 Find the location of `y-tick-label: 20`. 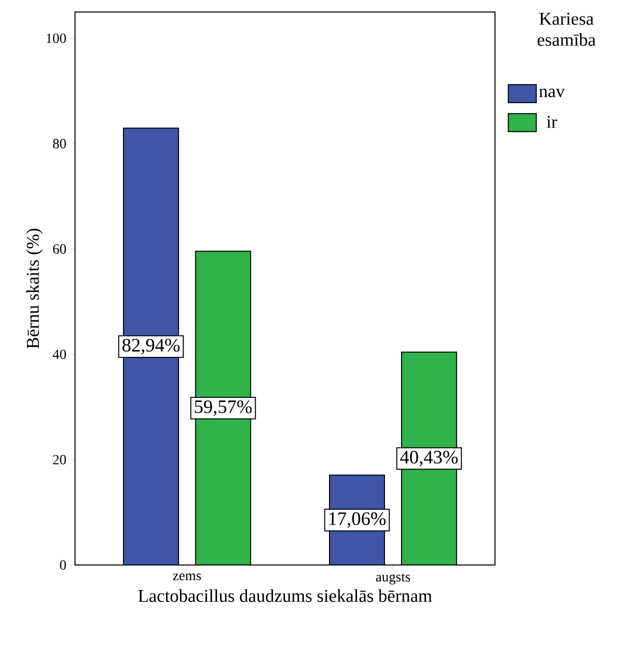

y-tick-label: 20 is located at coordinates (59, 459).